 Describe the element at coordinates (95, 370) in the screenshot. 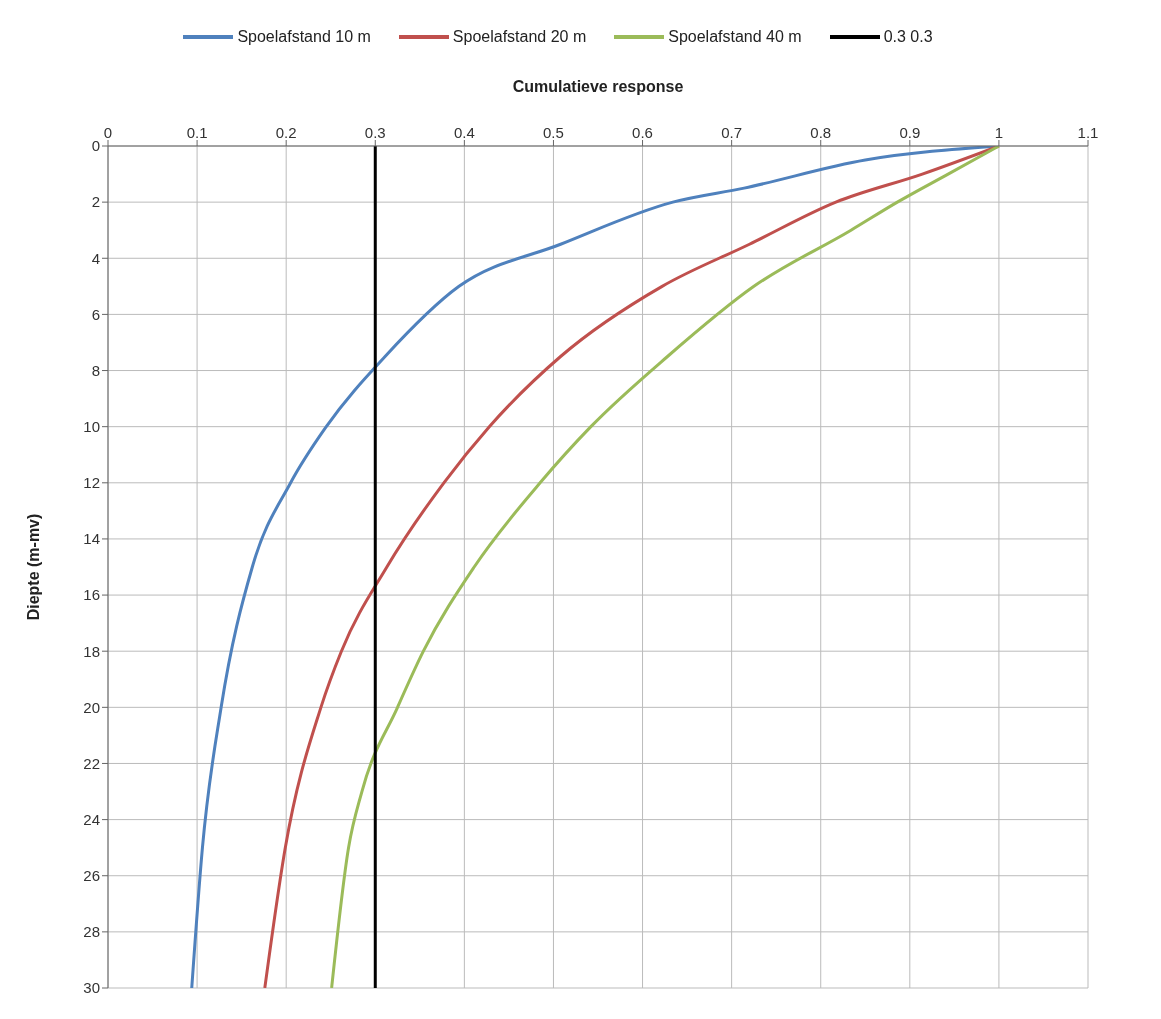

I see `y-tick-label: 8` at that location.